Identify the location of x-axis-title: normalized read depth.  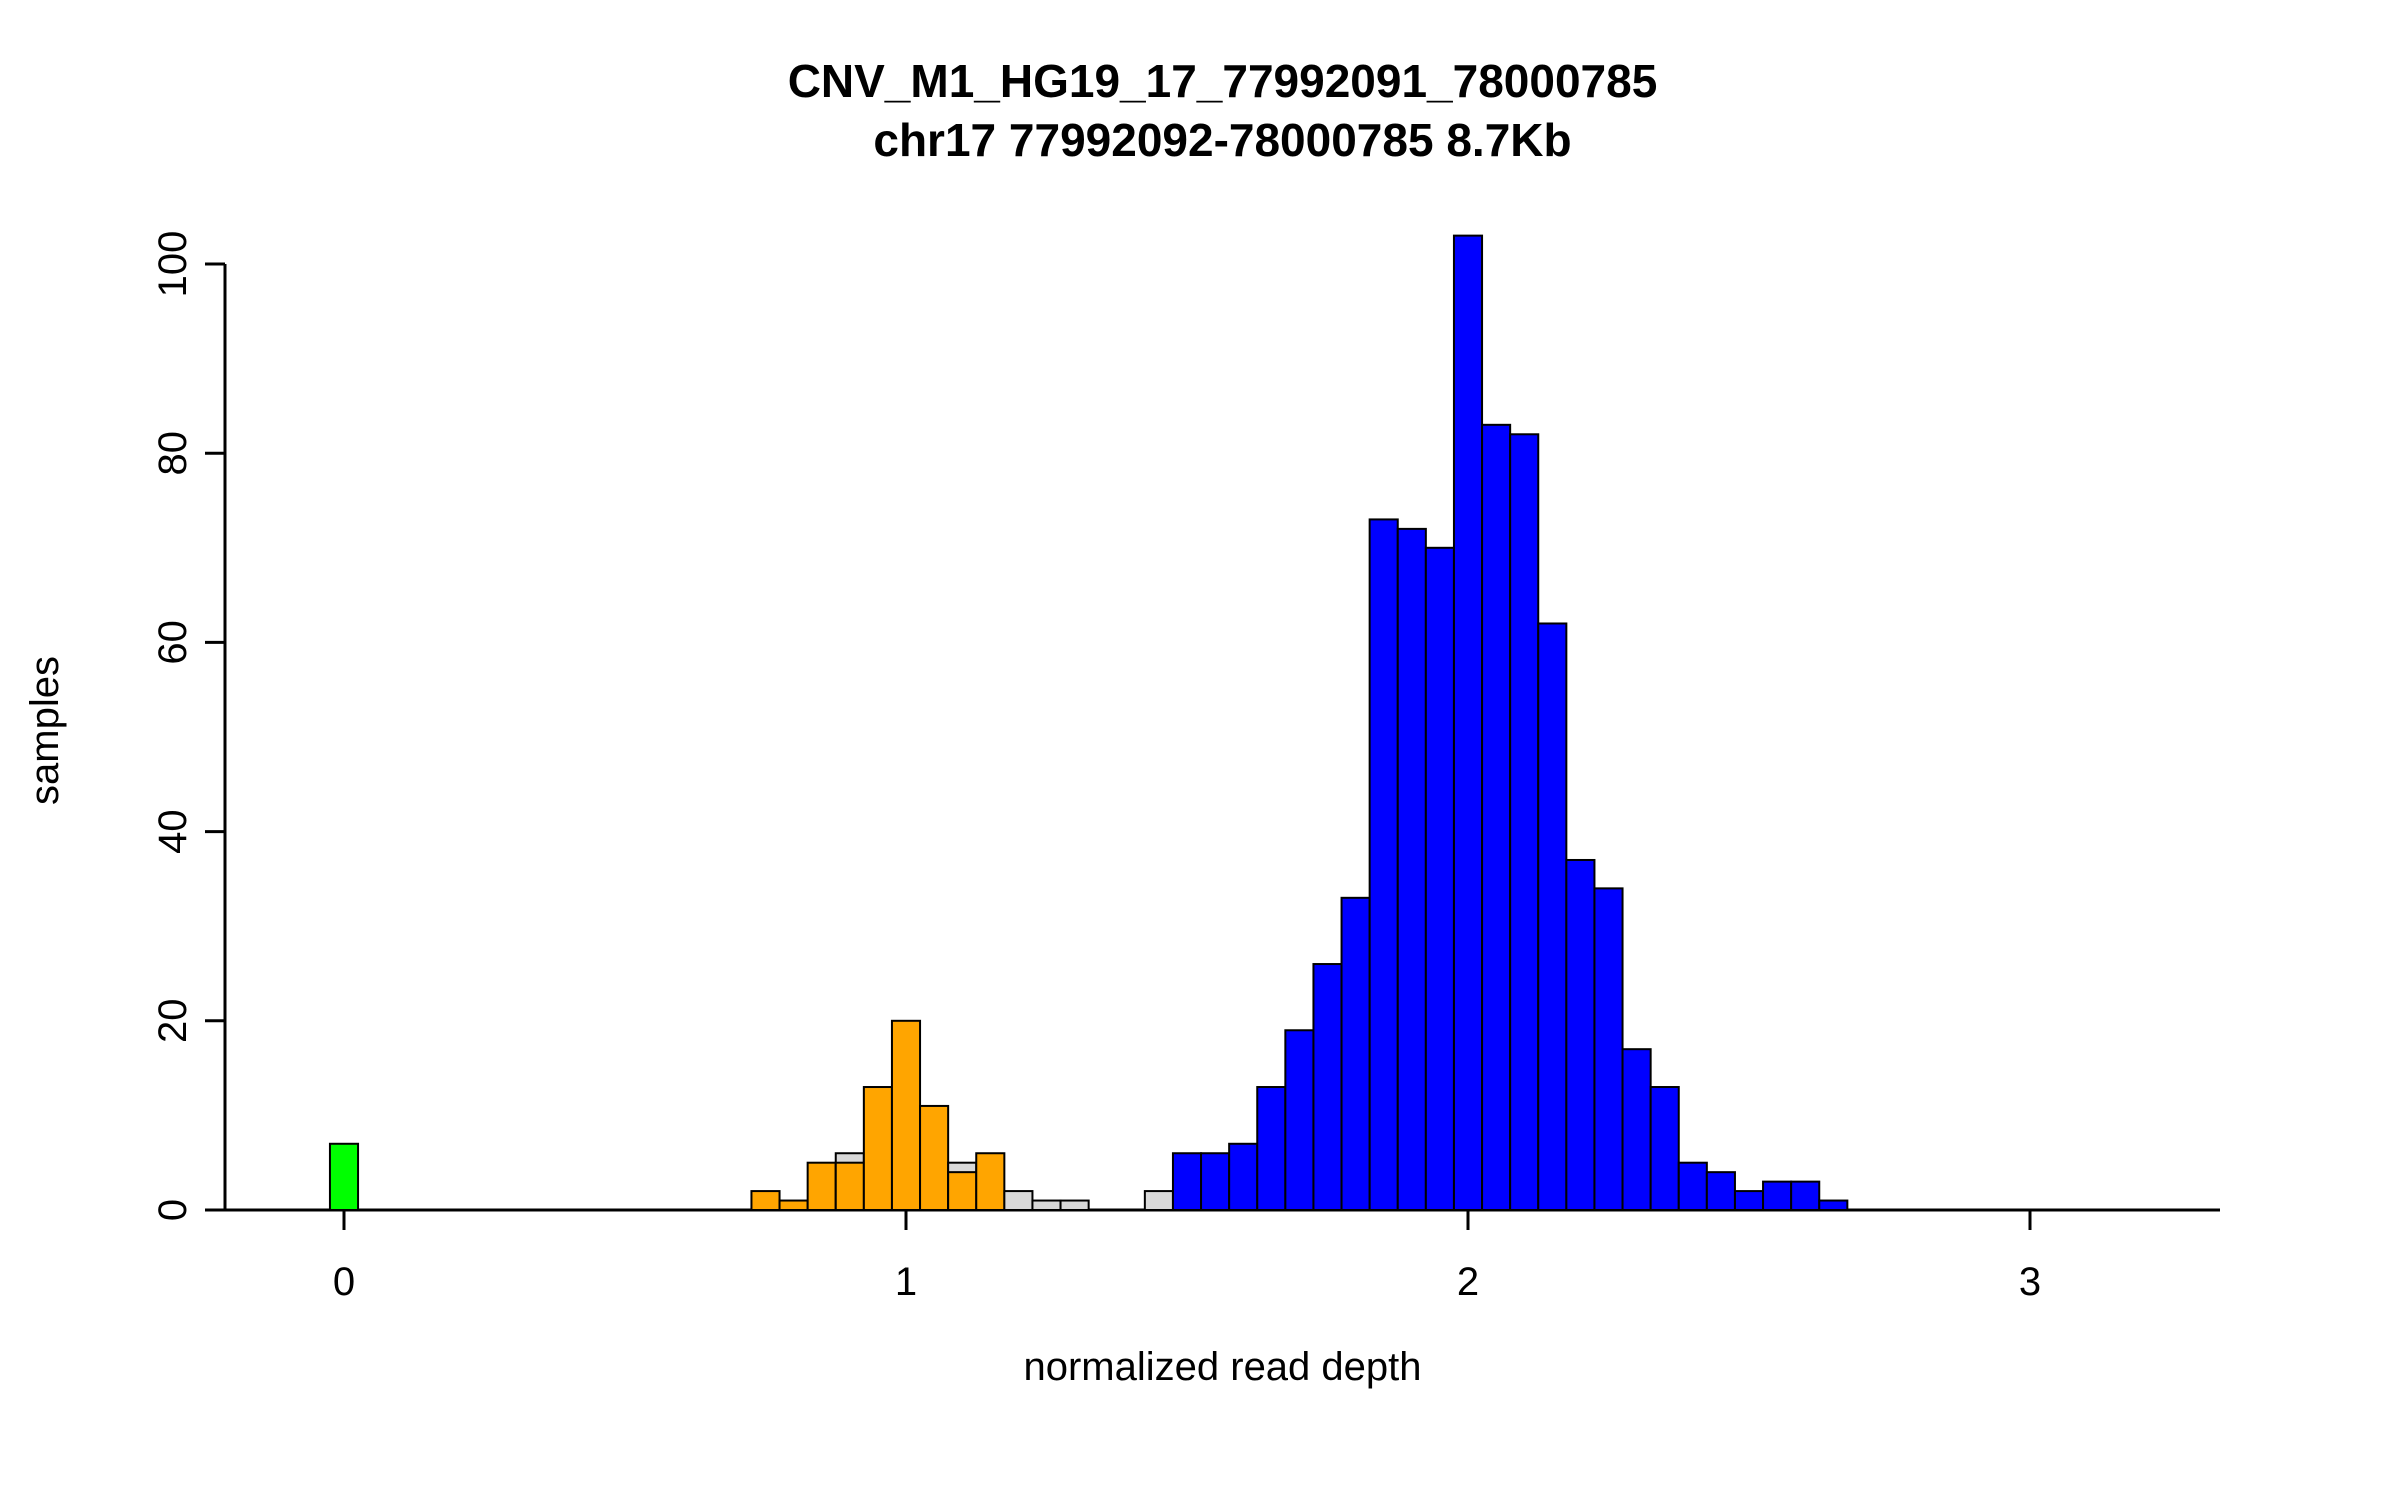
(1222, 1367).